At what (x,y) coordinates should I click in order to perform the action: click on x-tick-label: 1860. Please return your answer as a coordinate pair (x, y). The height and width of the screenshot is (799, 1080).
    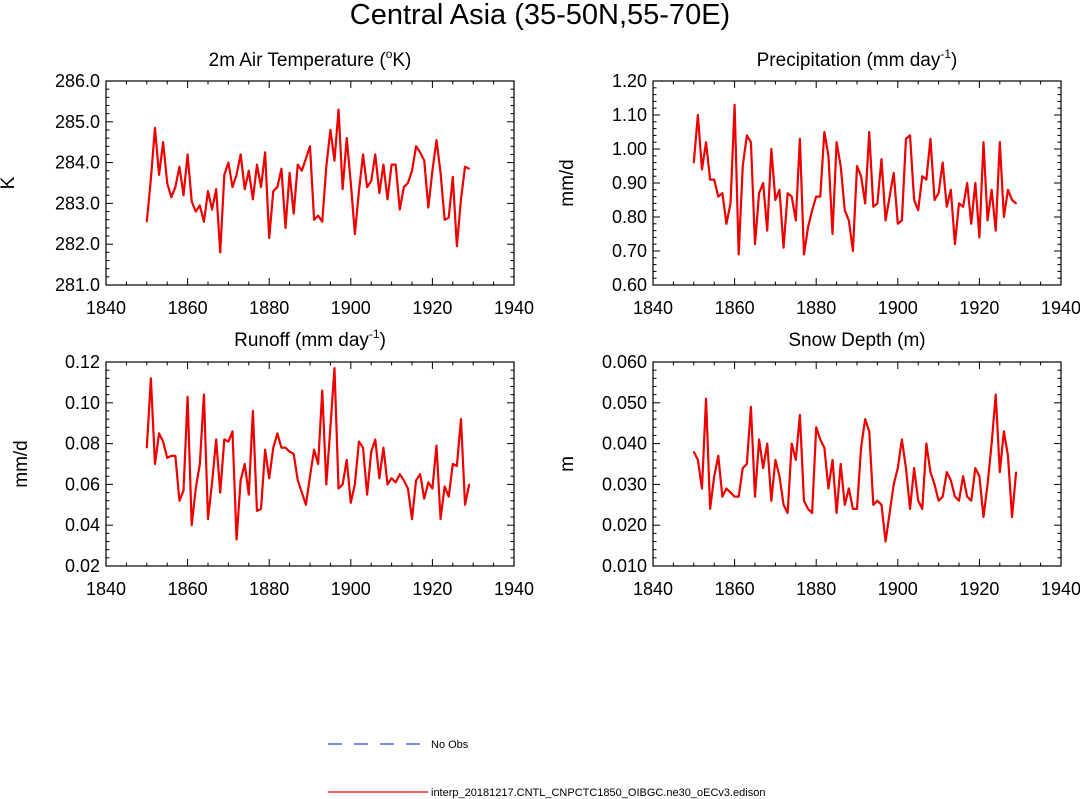
    Looking at the image, I should click on (735, 308).